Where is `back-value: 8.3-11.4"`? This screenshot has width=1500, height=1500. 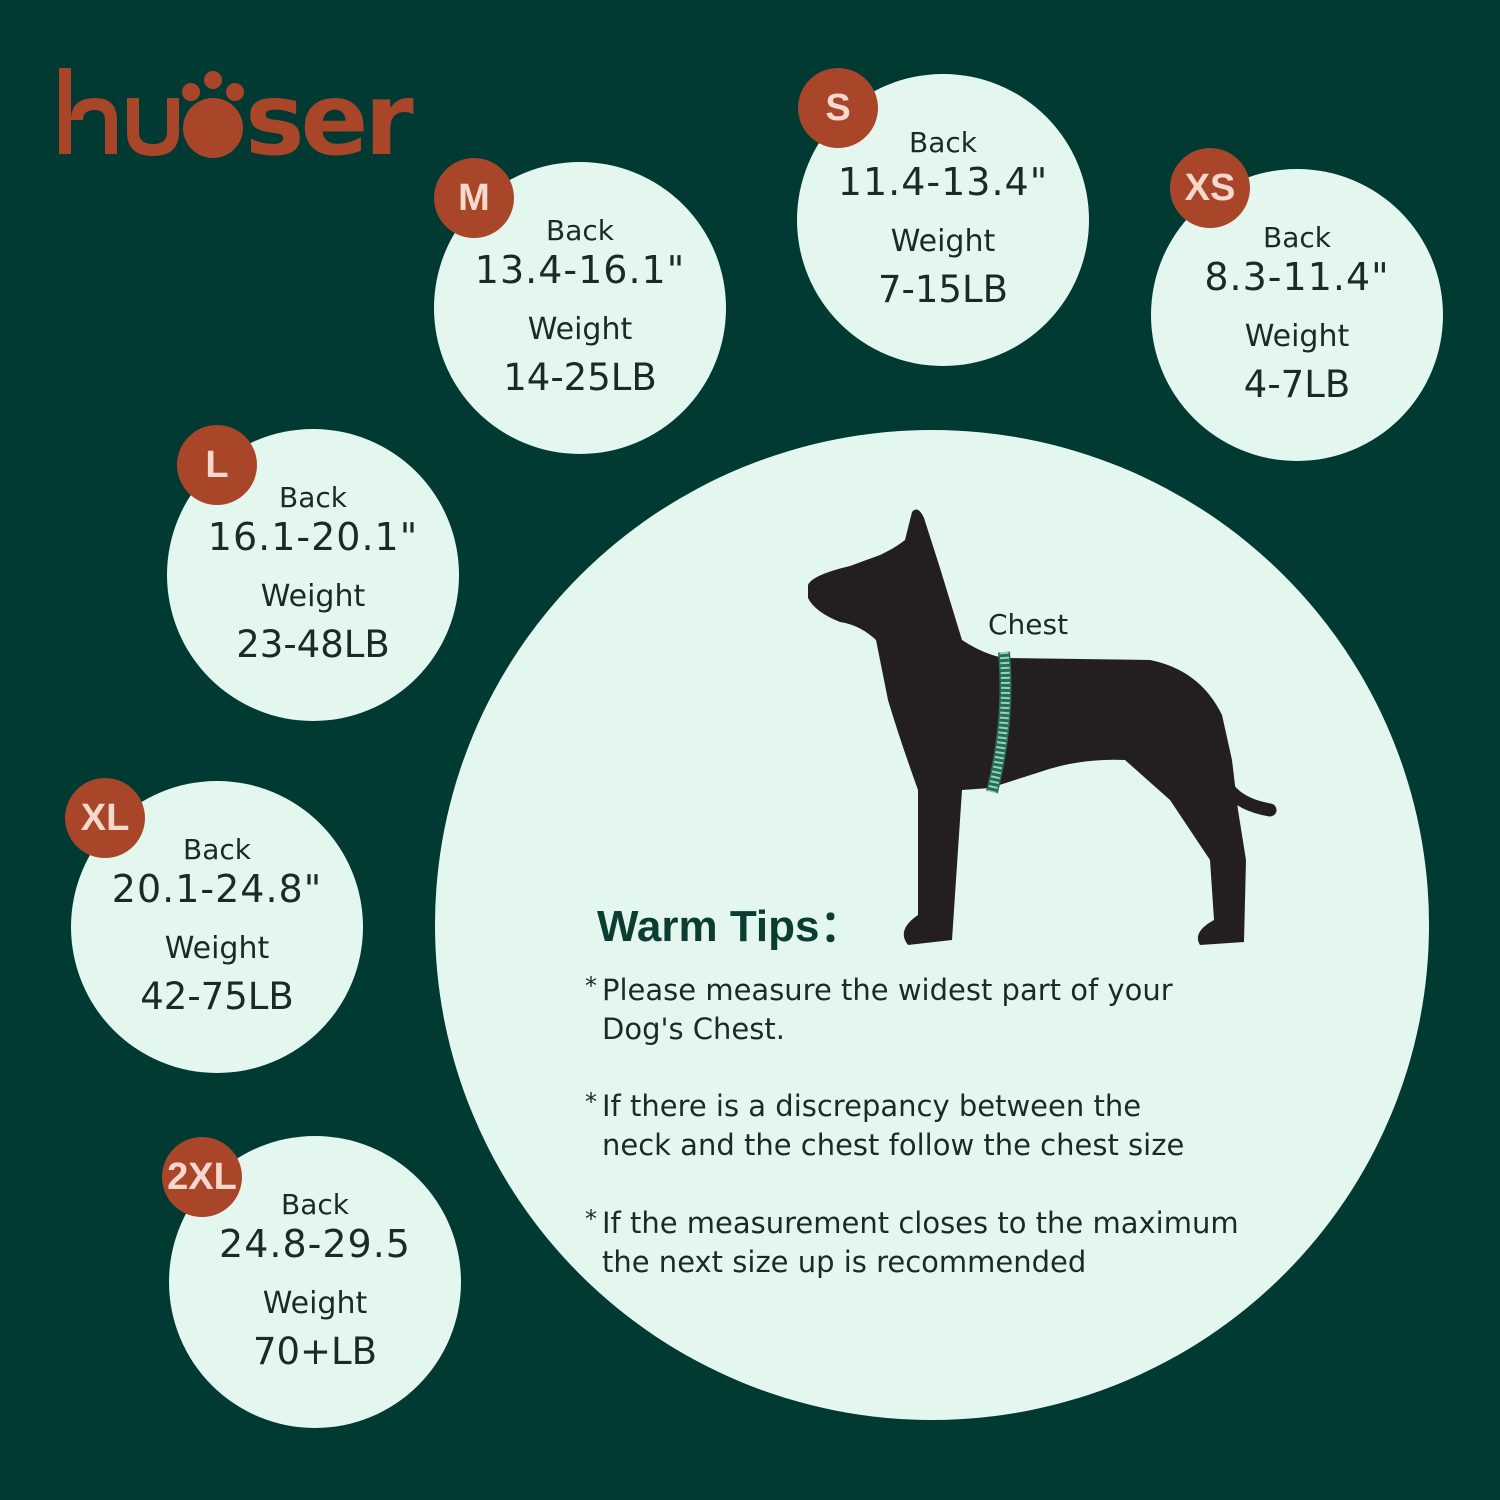 back-value: 8.3-11.4" is located at coordinates (1297, 277).